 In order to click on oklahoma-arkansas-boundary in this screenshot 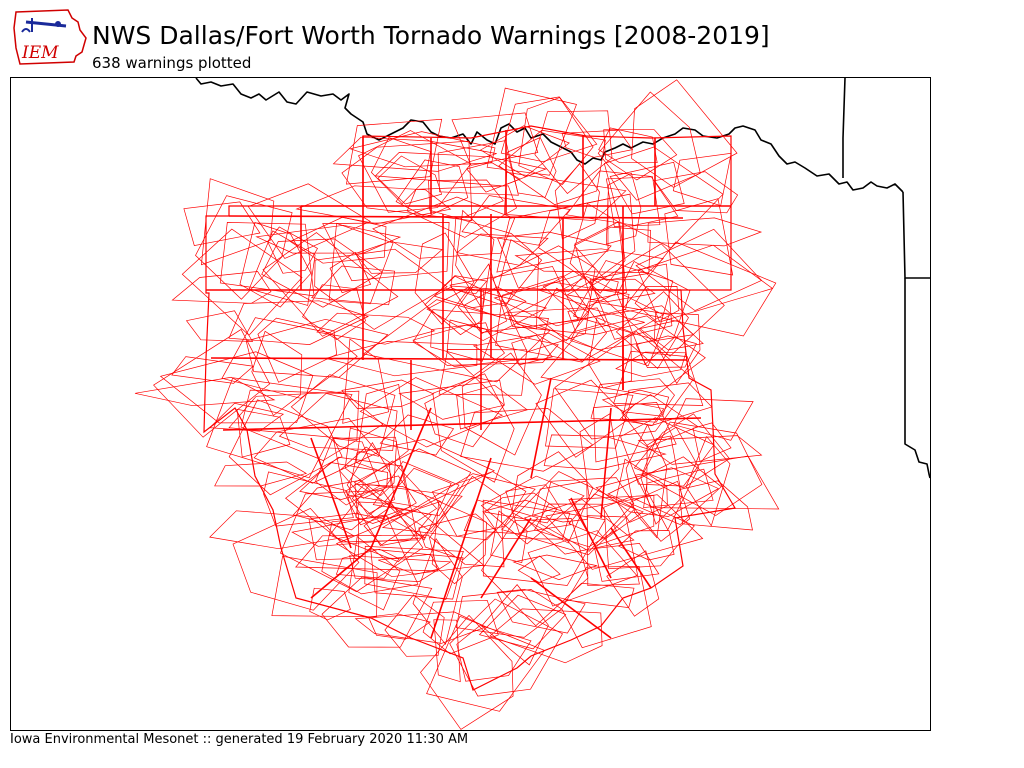, I will do `click(844, 128)`.